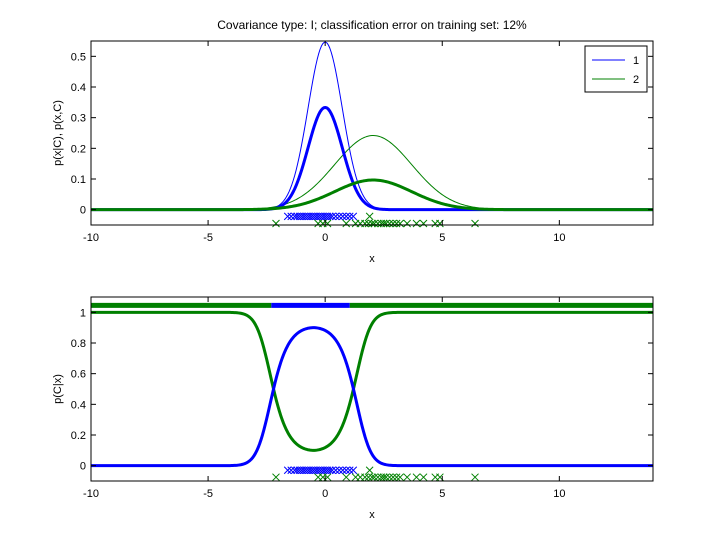 This screenshot has width=720, height=540. What do you see at coordinates (58, 133) in the screenshot?
I see `top-y-axis-label: p(x|C), p(x,C)` at bounding box center [58, 133].